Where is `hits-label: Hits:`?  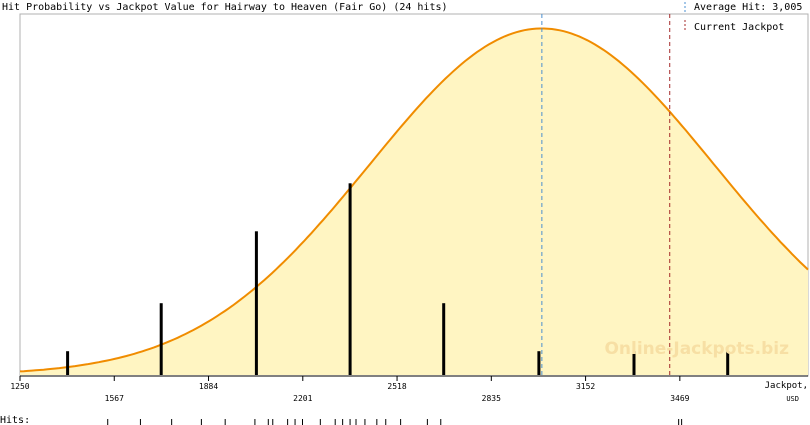
hits-label: Hits: is located at coordinates (15, 420).